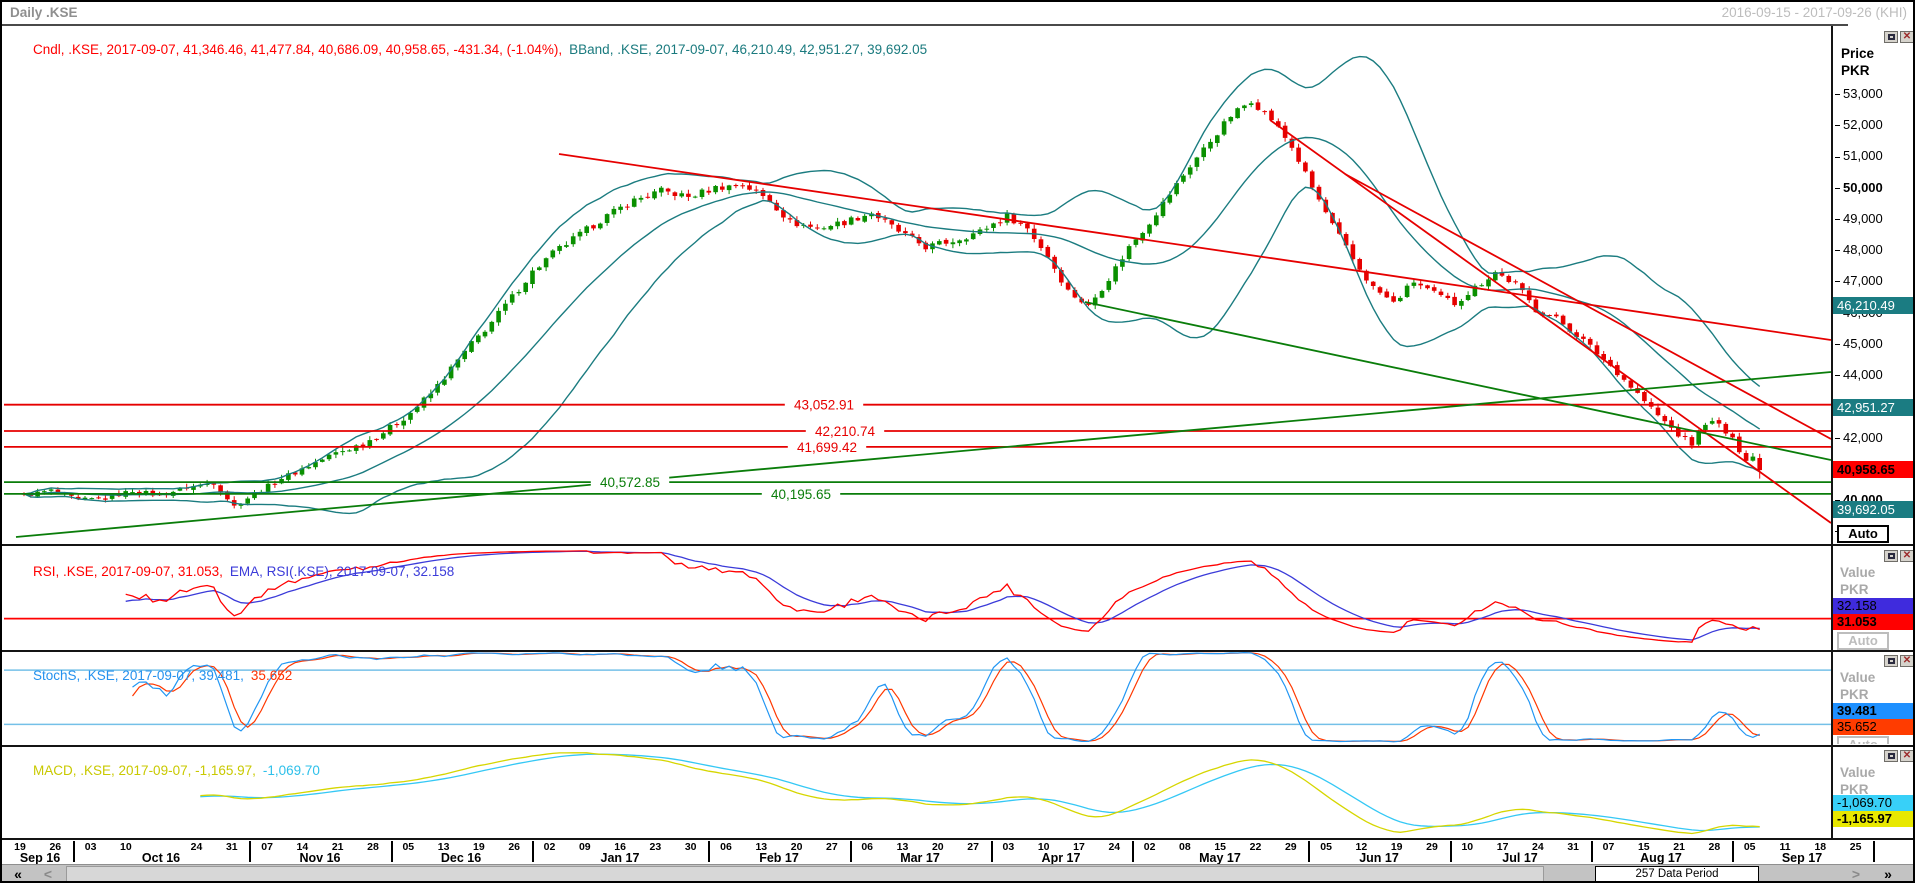 The width and height of the screenshot is (1915, 883). Describe the element at coordinates (231, 847) in the screenshot. I see `x-axis-day-label: 31` at that location.